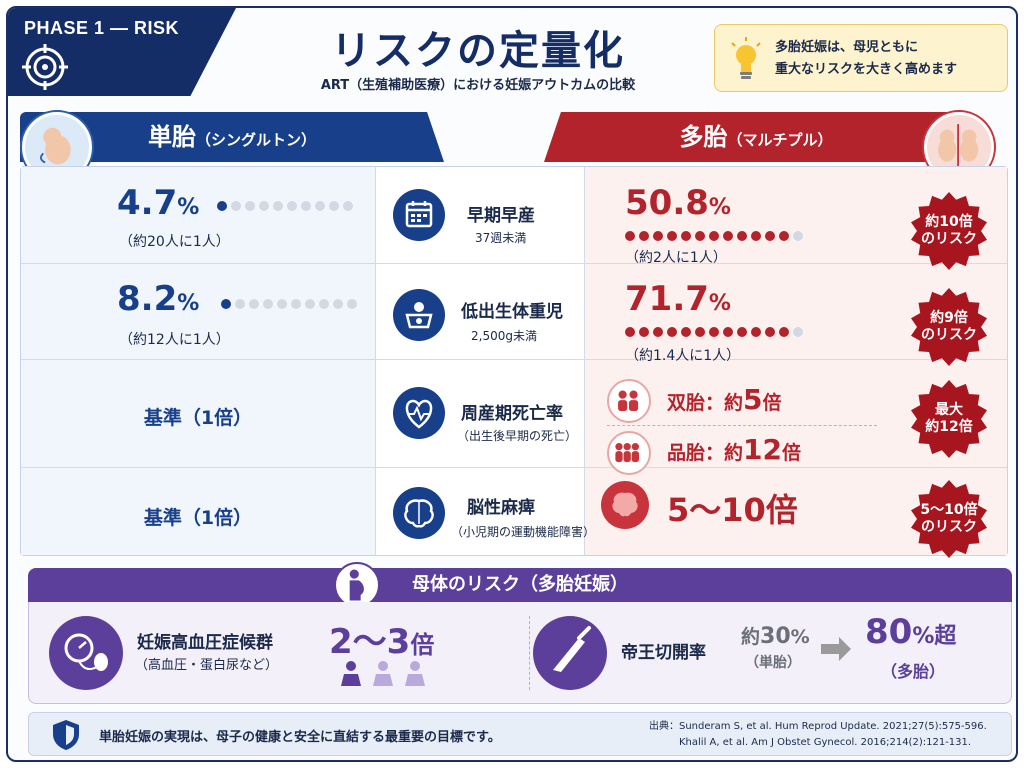  I want to click on cesarean-single-value: 約30%, so click(775, 635).